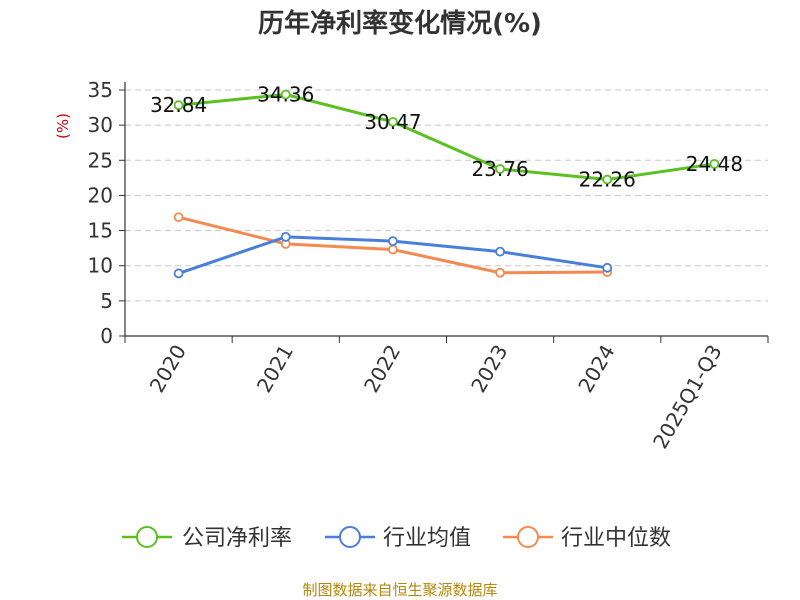  I want to click on data-label: 23.76, so click(499, 169).